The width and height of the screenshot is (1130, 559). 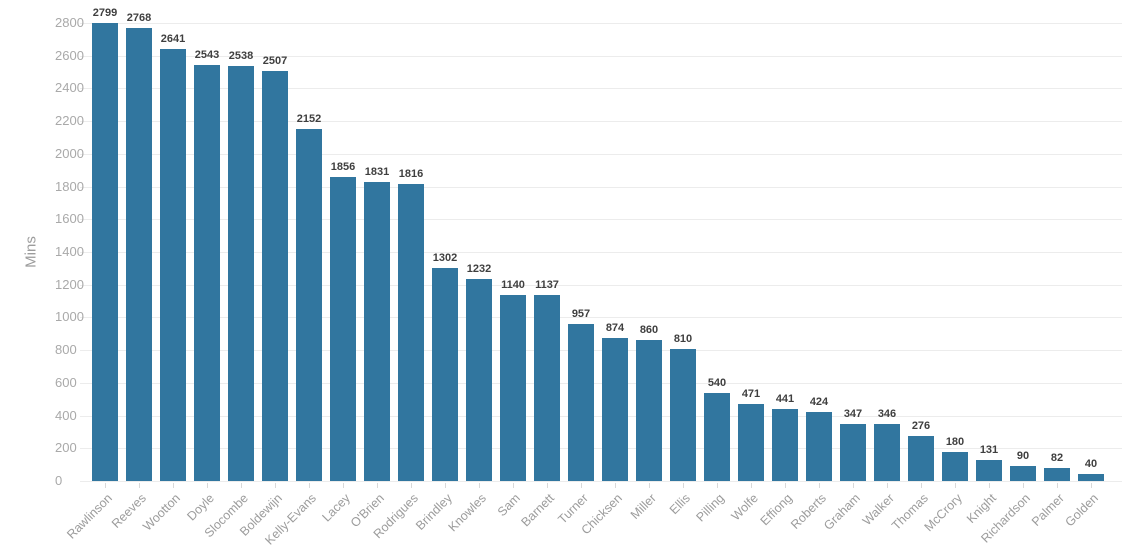 I want to click on bar-value-label: 1831, so click(x=377, y=171).